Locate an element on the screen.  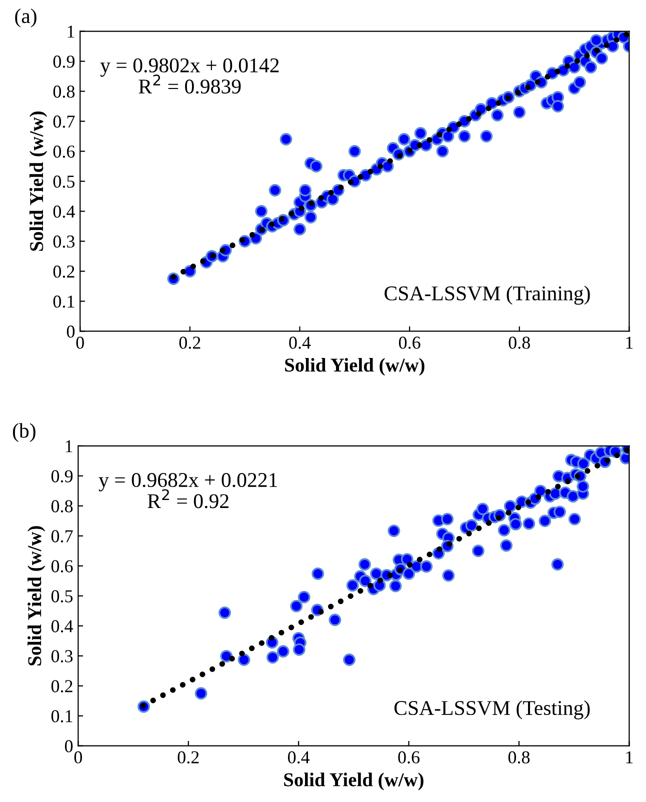
x-tick-label: 0 is located at coordinates (80, 342).